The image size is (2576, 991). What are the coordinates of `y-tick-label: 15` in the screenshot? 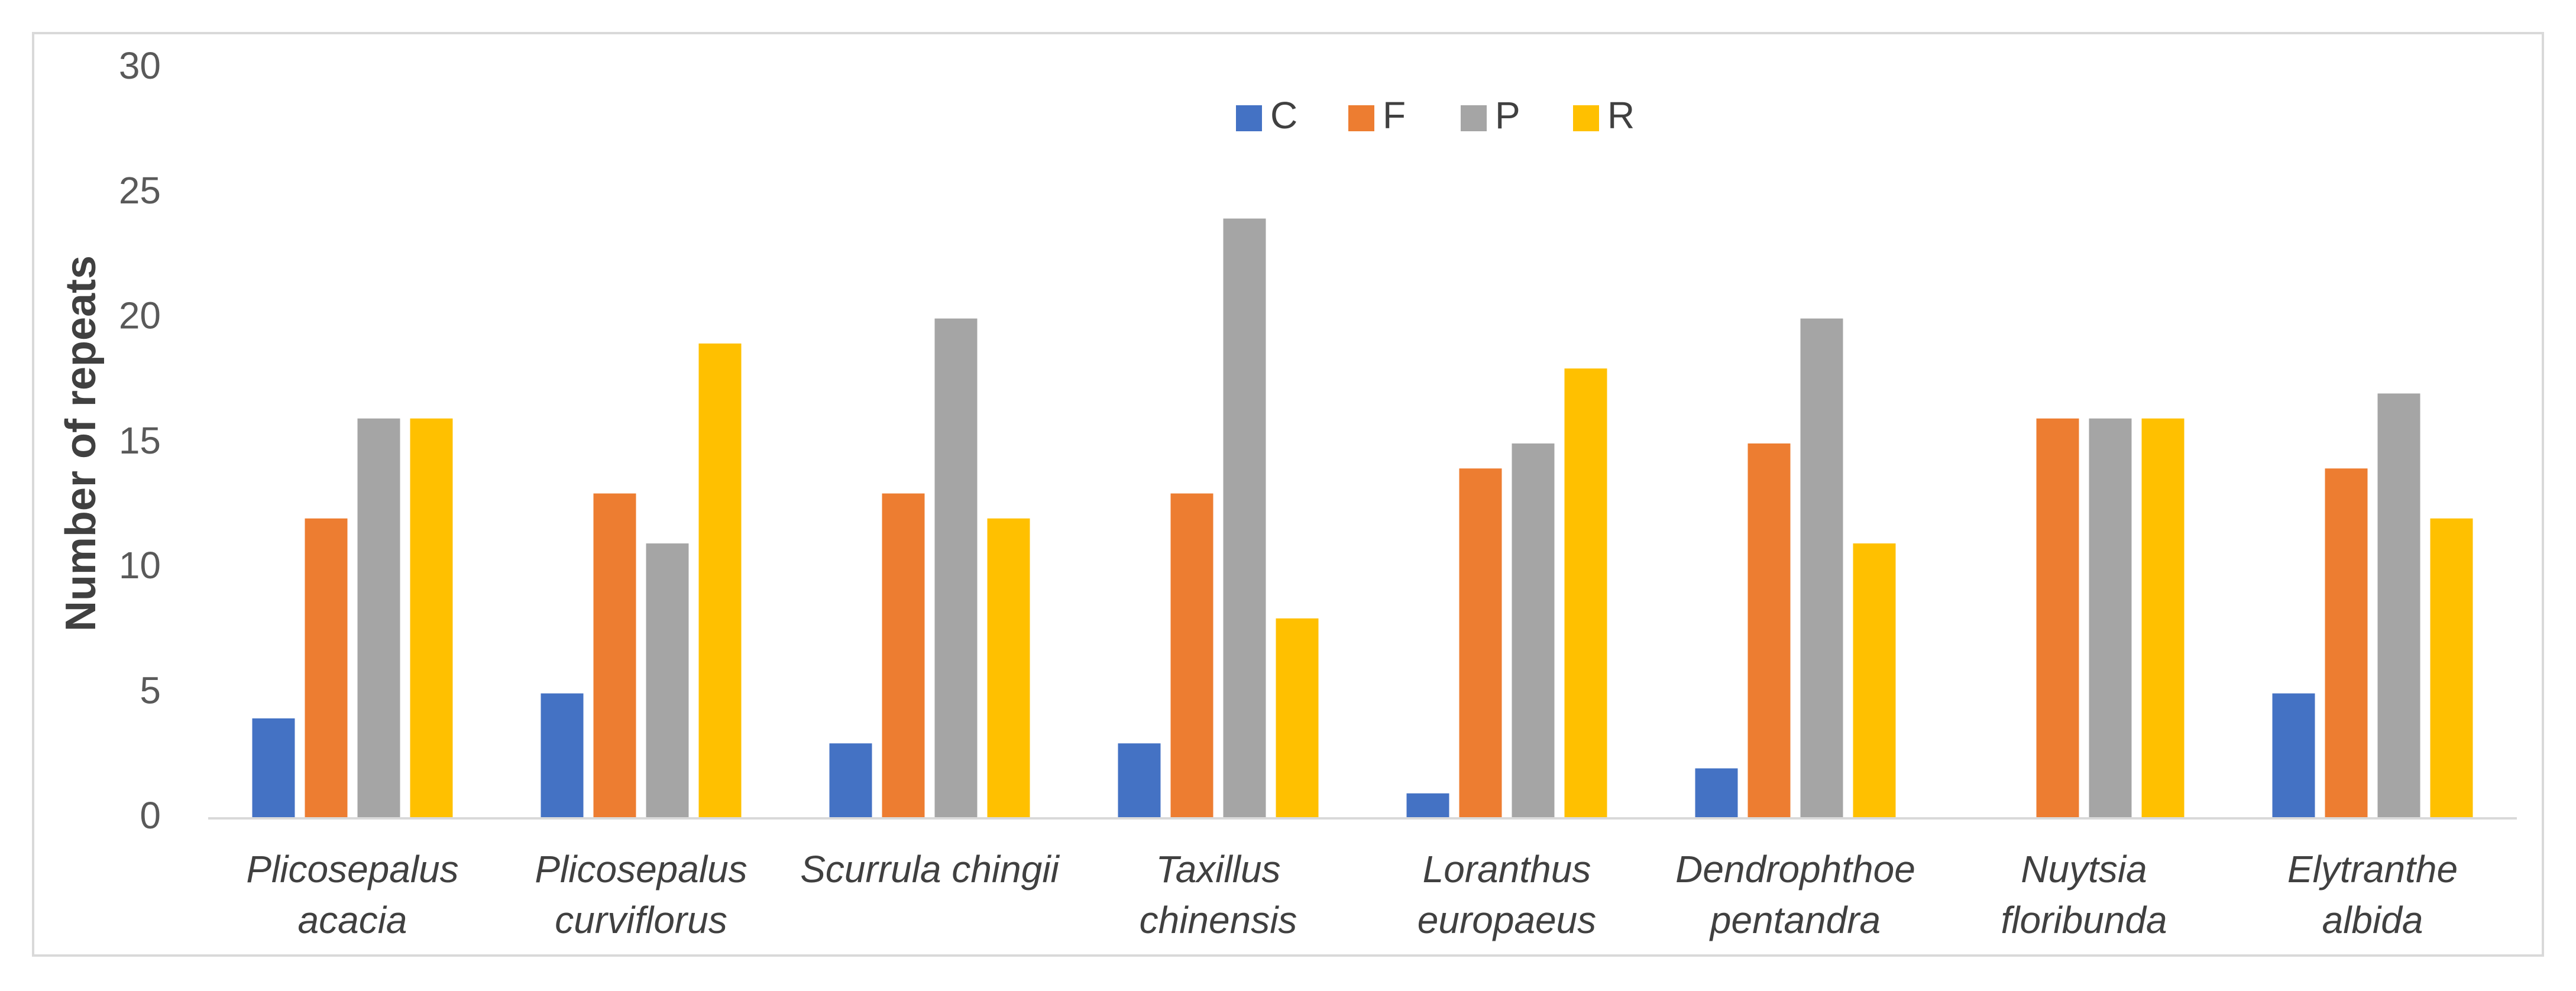 It's located at (140, 440).